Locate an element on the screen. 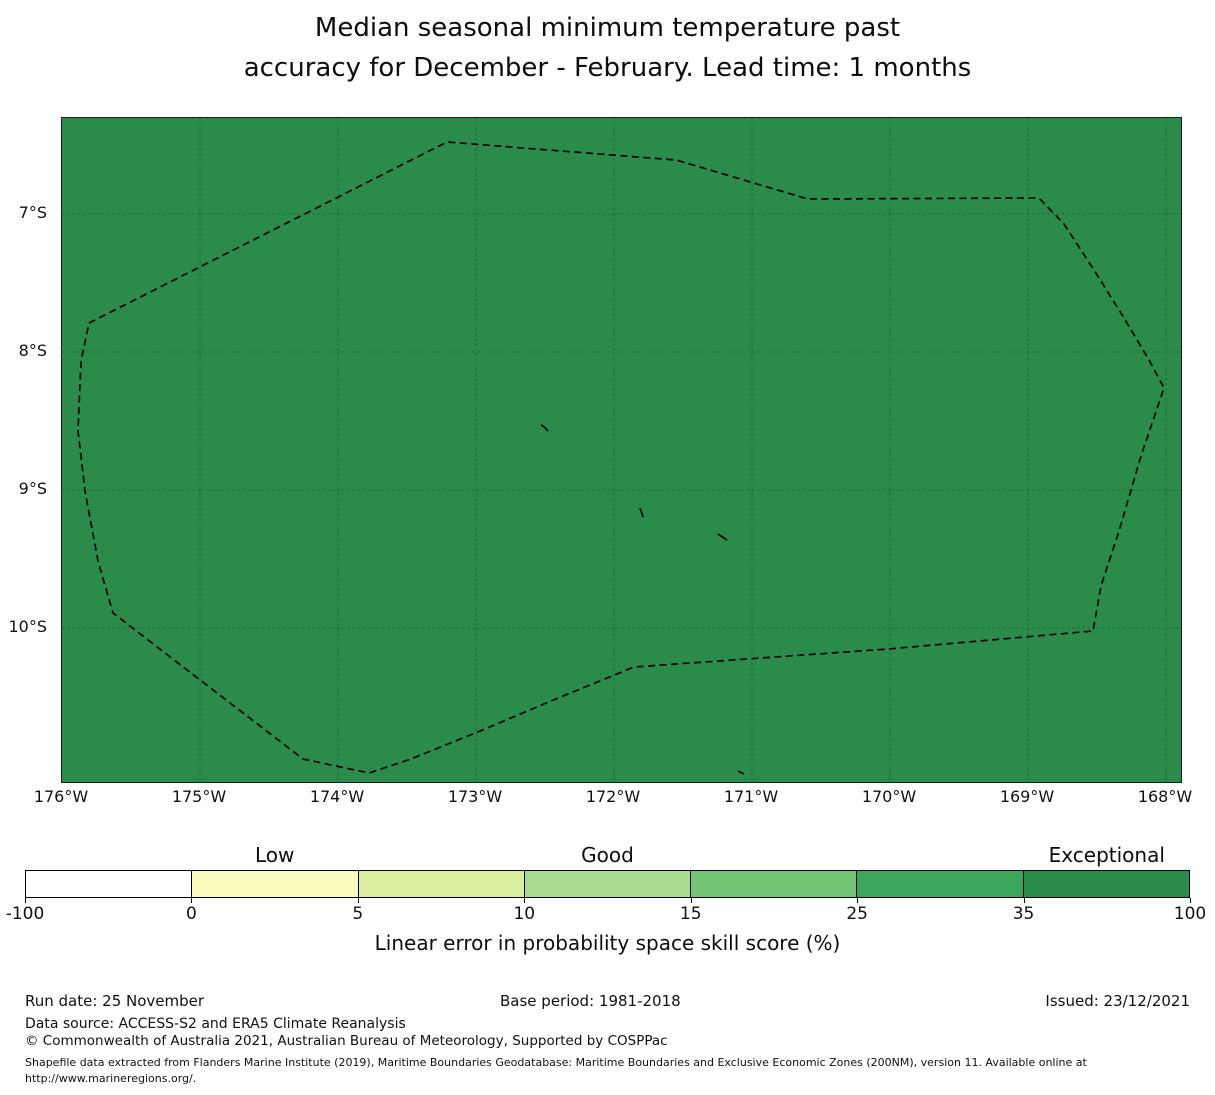 This screenshot has width=1215, height=1095. y-tick-label: 9°S is located at coordinates (32, 488).